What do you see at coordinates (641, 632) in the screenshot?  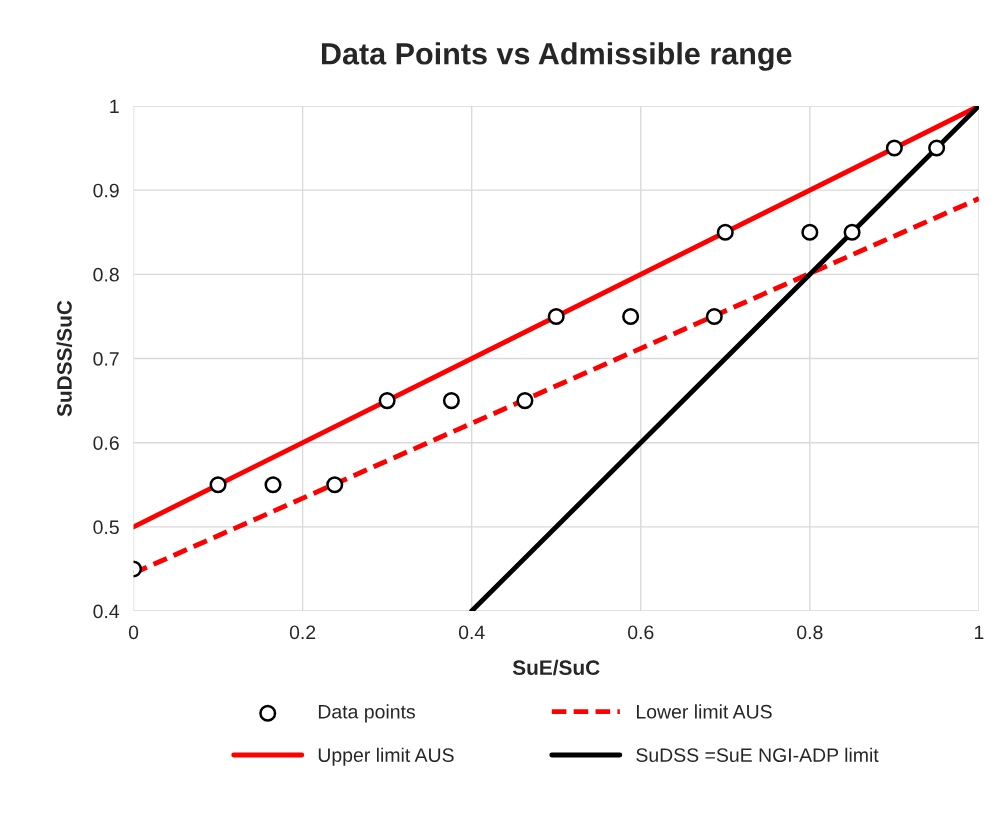 I see `x-tick-label: 0.6` at bounding box center [641, 632].